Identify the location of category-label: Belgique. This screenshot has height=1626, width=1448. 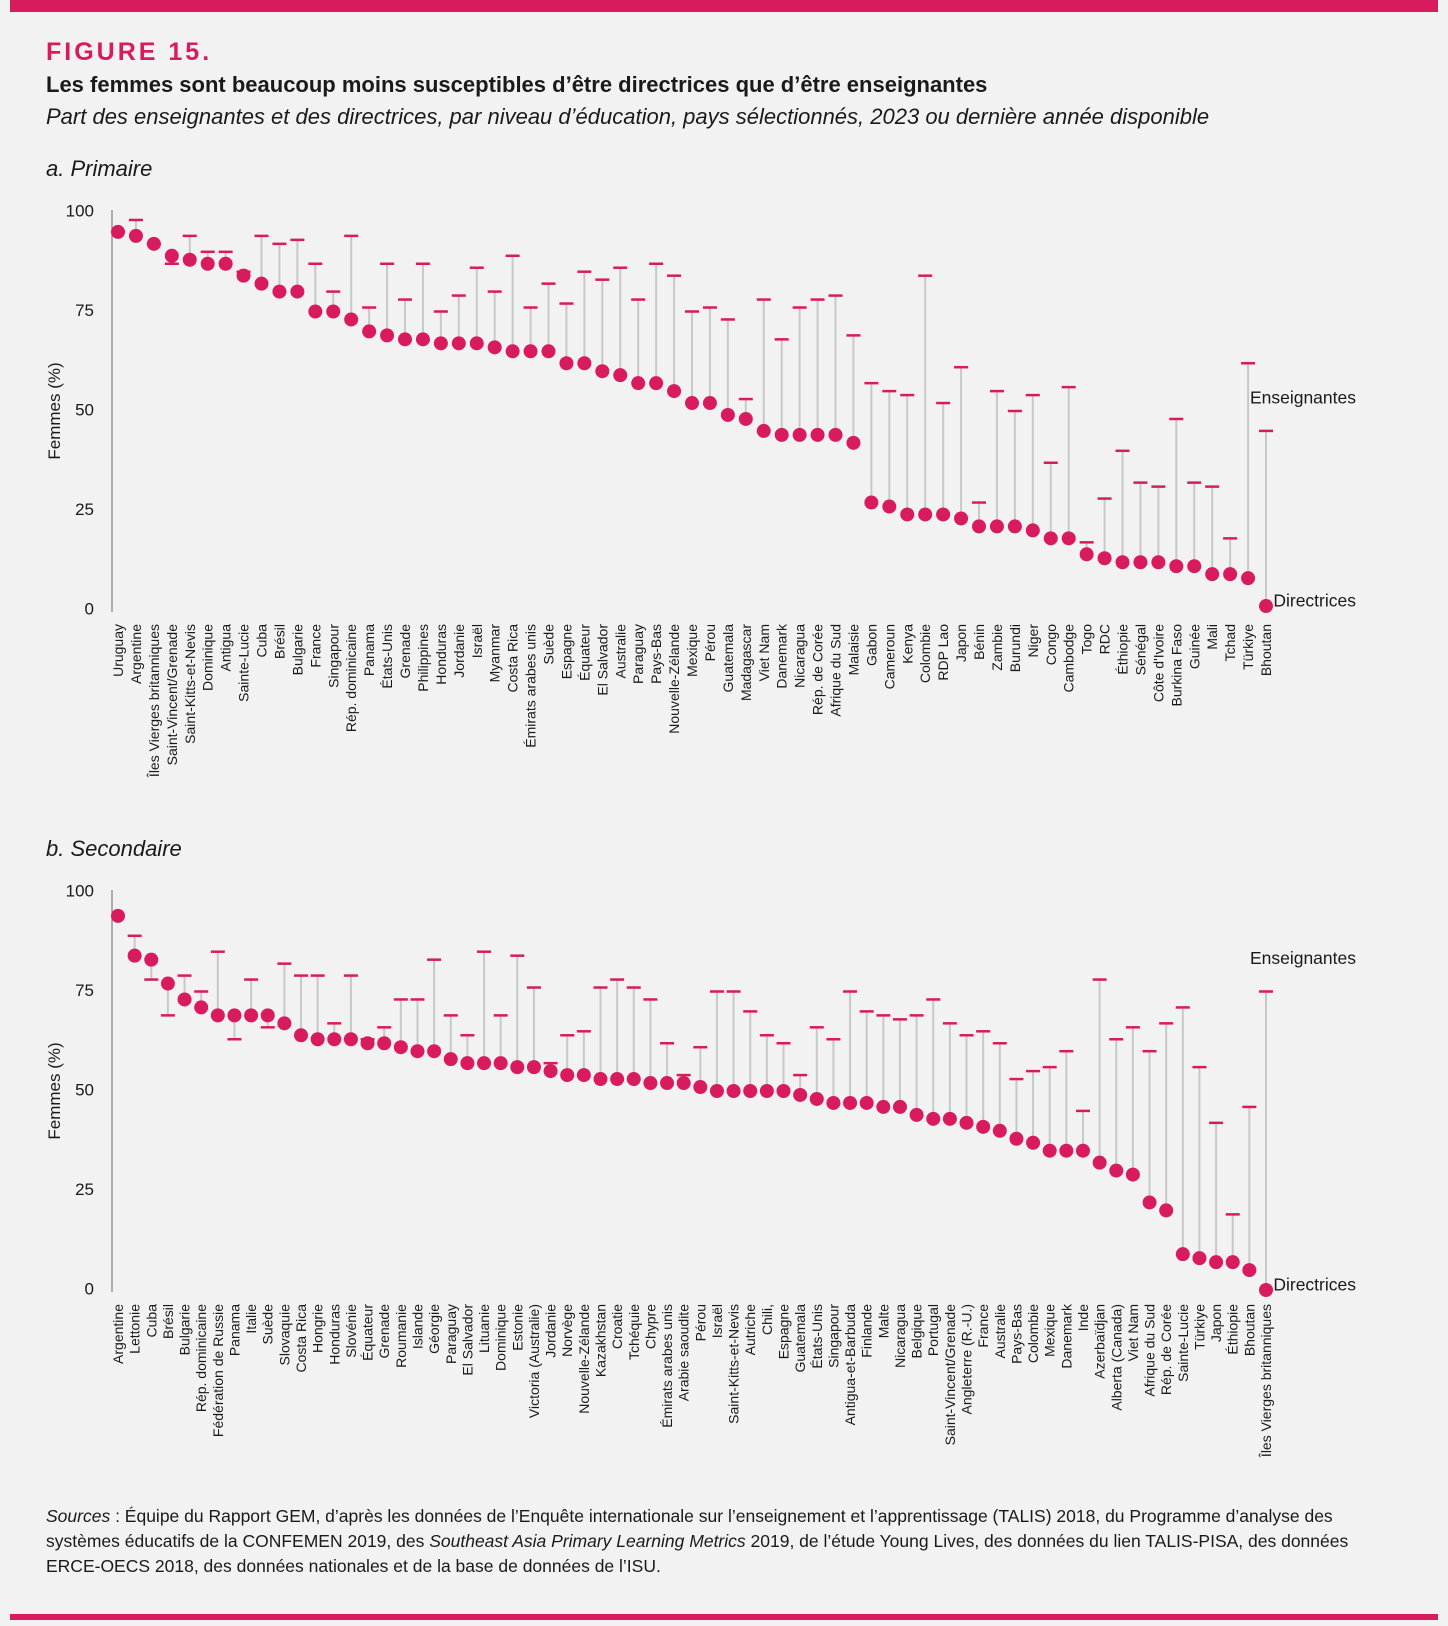
(917, 1331).